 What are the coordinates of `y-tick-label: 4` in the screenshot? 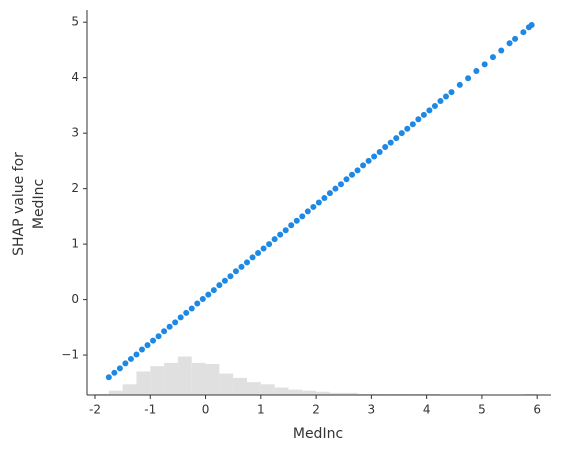 It's located at (75, 77).